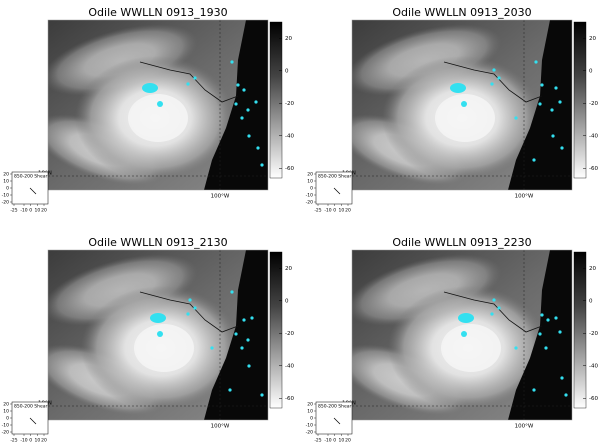 This screenshot has height=445, width=601. What do you see at coordinates (461, 12) in the screenshot?
I see `panel-title: Odile WWLLN 0913_2030` at bounding box center [461, 12].